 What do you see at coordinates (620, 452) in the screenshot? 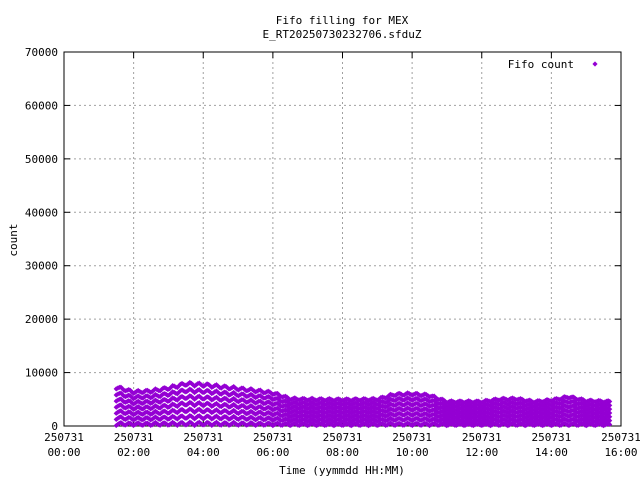
I see `x-tick-label-time: 16:00` at bounding box center [620, 452].